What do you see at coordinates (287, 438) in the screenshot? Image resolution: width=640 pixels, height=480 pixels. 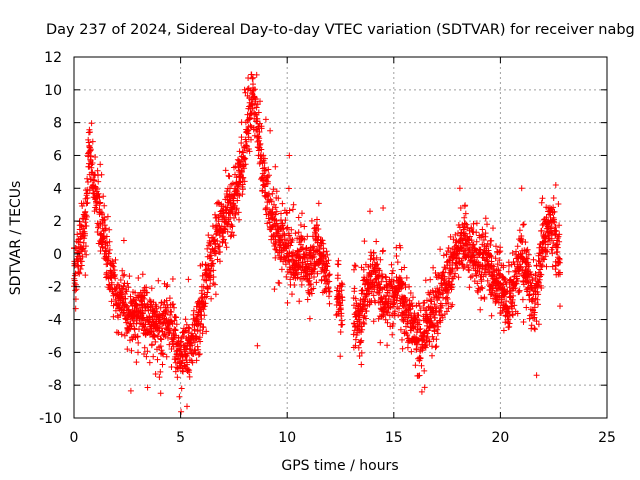 I see `x-tick-label: 10` at bounding box center [287, 438].